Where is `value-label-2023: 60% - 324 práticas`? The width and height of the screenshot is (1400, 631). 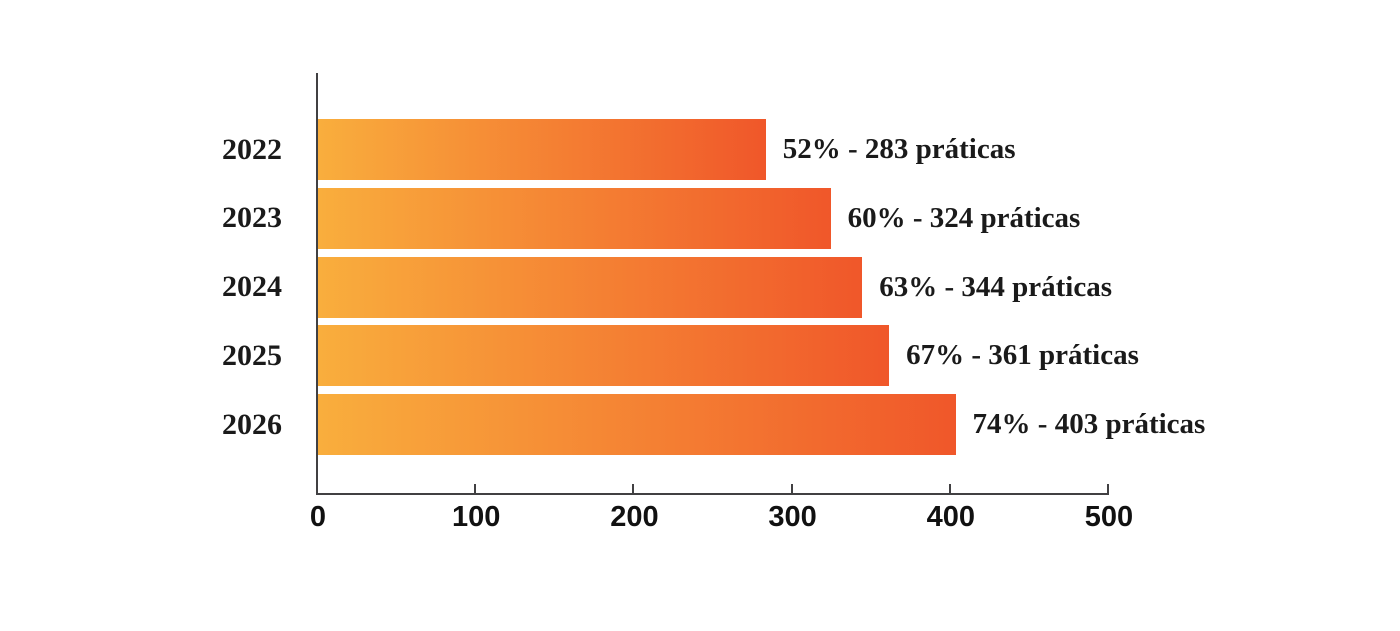
value-label-2023: 60% - 324 práticas is located at coordinates (964, 217).